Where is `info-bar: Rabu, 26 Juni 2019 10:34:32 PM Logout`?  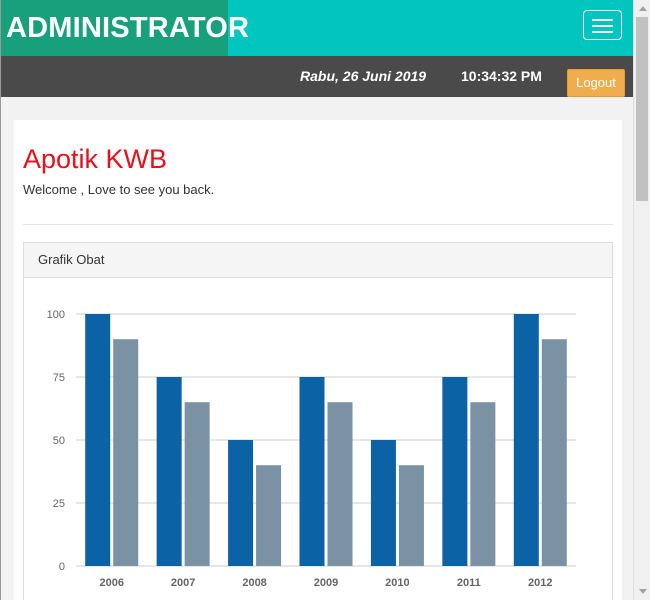
info-bar: Rabu, 26 Juni 2019 10:34:32 PM Logout is located at coordinates (317, 76).